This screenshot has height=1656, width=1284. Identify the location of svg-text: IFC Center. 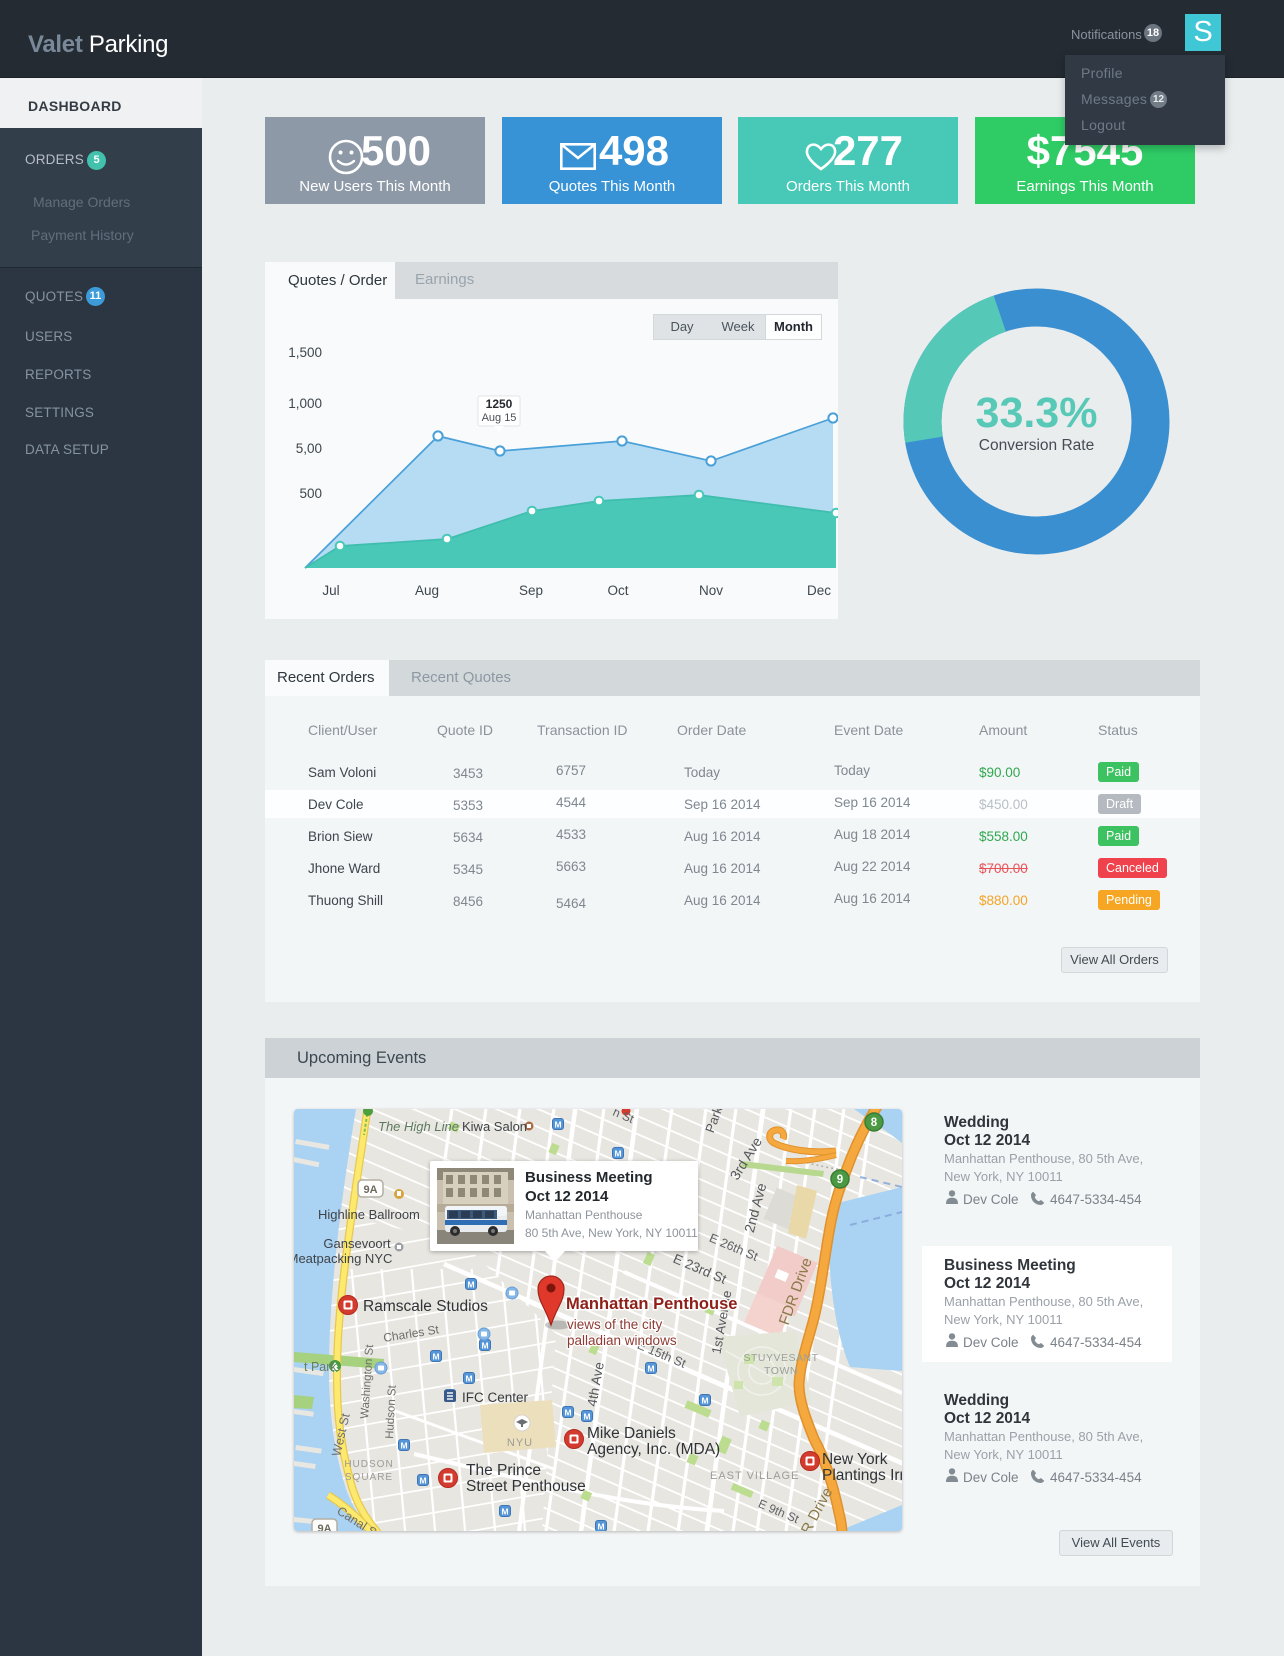
(495, 1397).